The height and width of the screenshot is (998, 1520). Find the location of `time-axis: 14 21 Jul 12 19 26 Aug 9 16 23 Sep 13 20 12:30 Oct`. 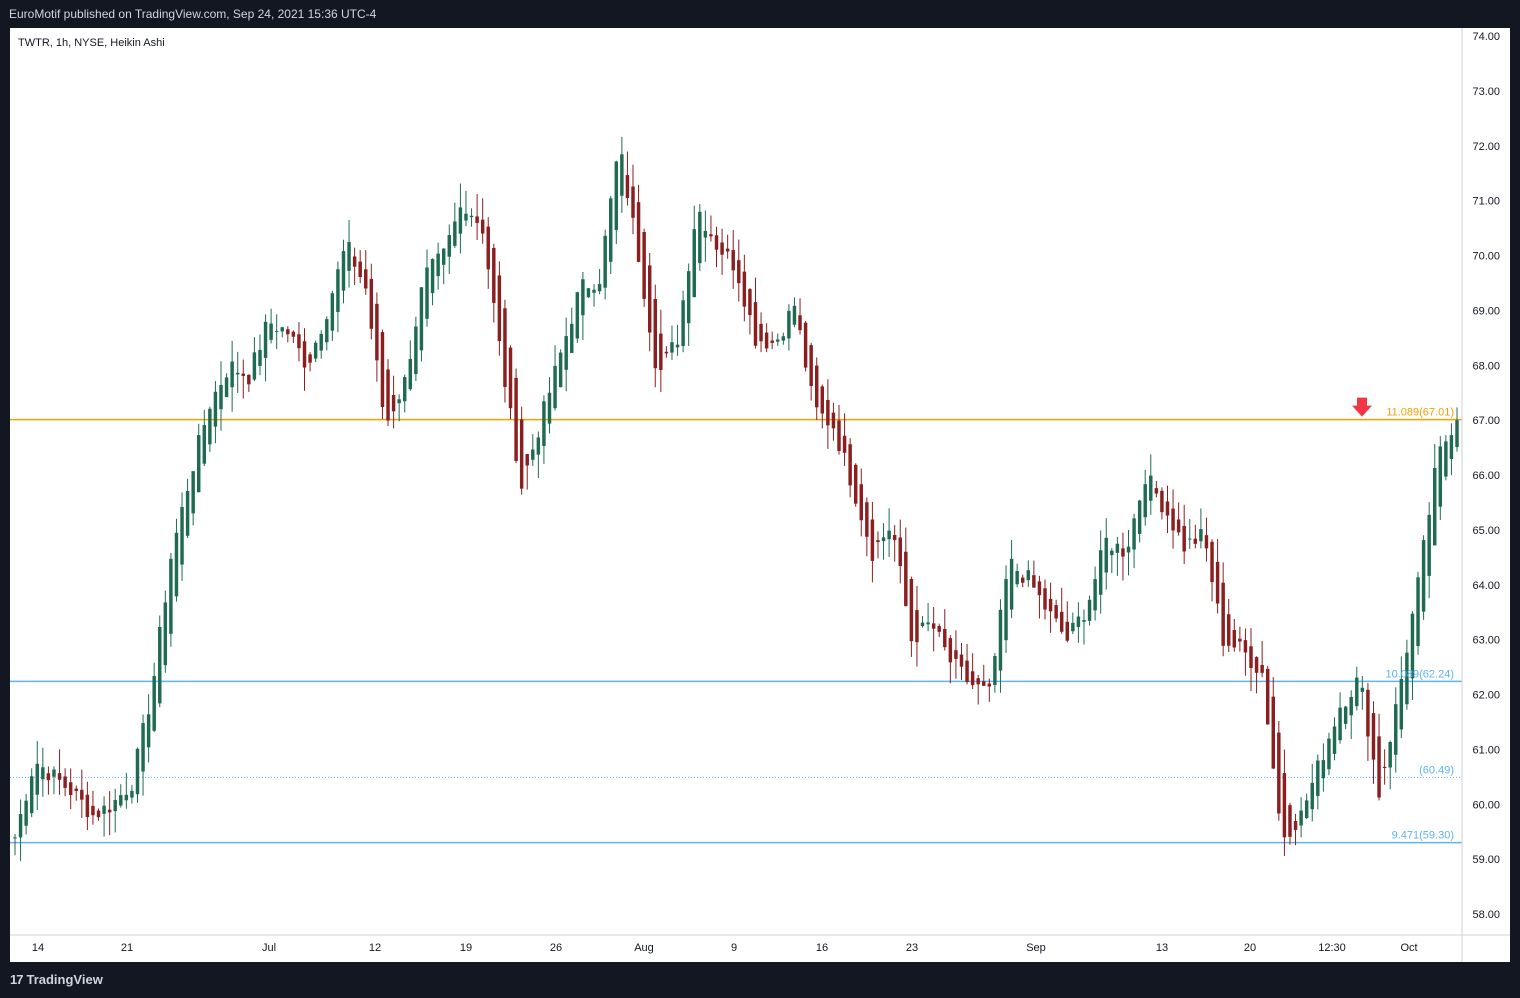

time-axis: 14 21 Jul 12 19 26 Aug 9 16 23 Sep 13 20 12:30 Oct is located at coordinates (725, 948).